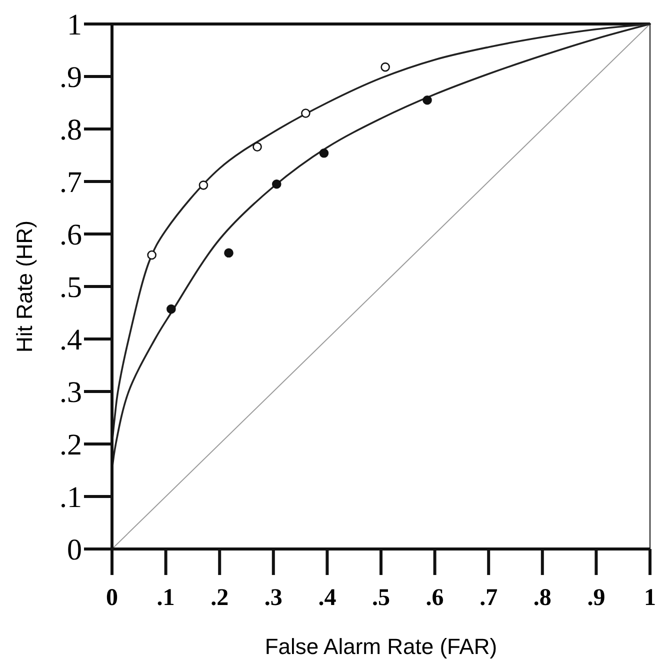  Describe the element at coordinates (71, 130) in the screenshot. I see `y-tick-label: .8` at that location.